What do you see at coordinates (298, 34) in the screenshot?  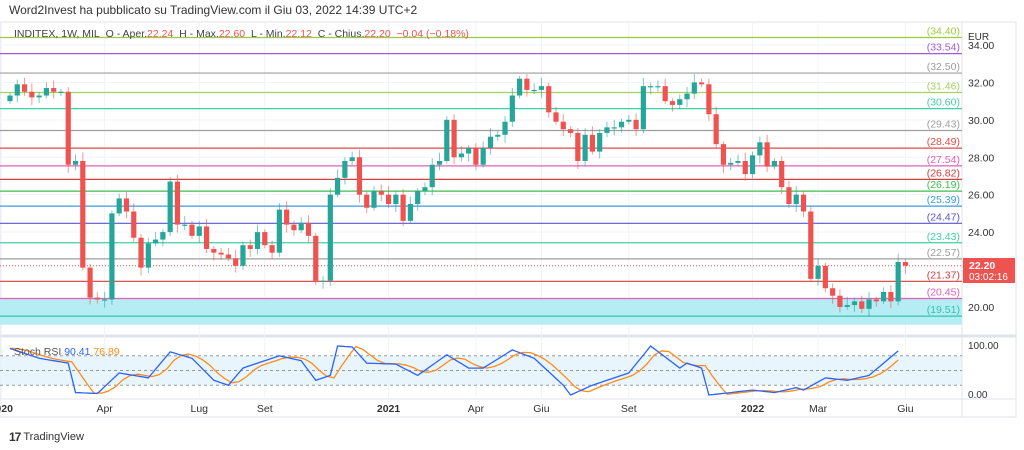 I see `low-value: 22.12` at bounding box center [298, 34].